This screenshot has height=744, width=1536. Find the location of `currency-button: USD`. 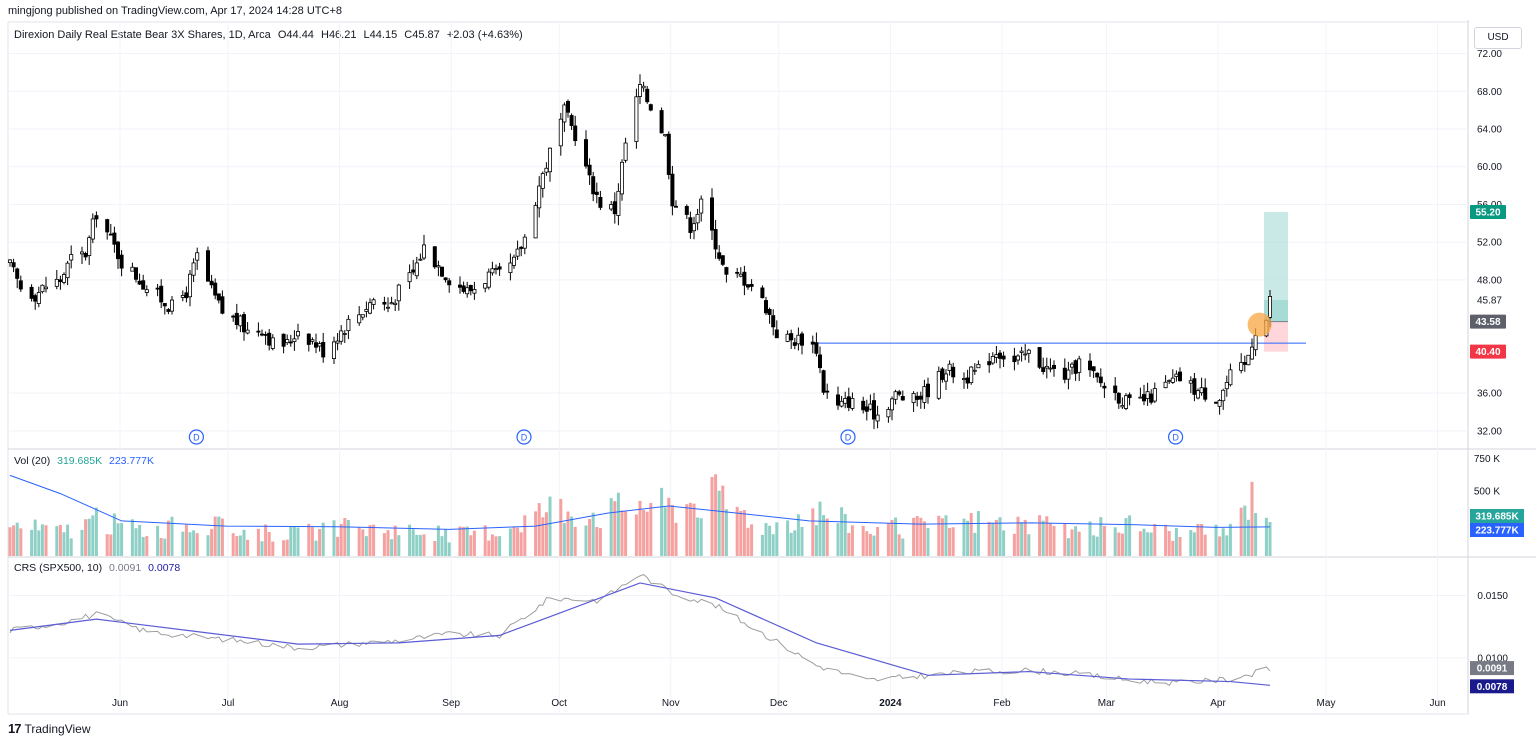

currency-button: USD is located at coordinates (1498, 38).